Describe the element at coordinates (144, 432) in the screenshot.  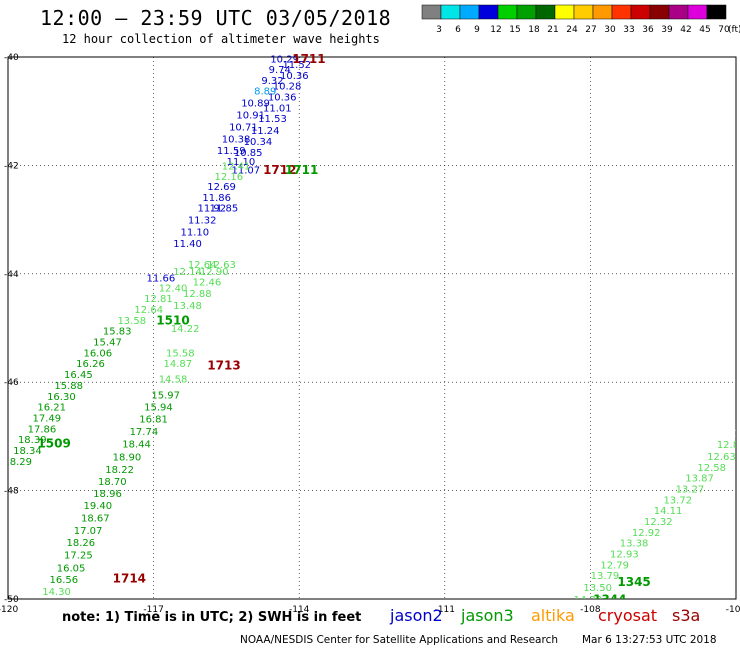
I see `swh-value-jason3: 17.74` at that location.